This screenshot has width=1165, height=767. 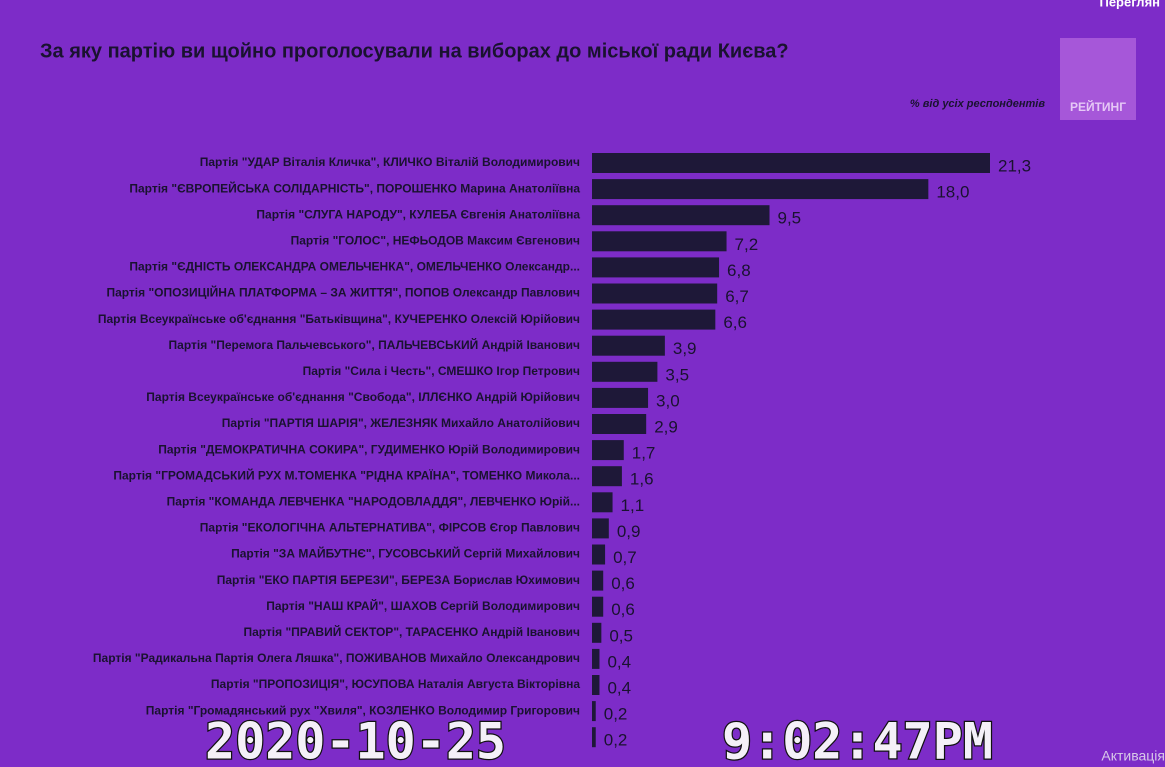 What do you see at coordinates (1014, 165) in the screenshot?
I see `value-label: 21,3` at bounding box center [1014, 165].